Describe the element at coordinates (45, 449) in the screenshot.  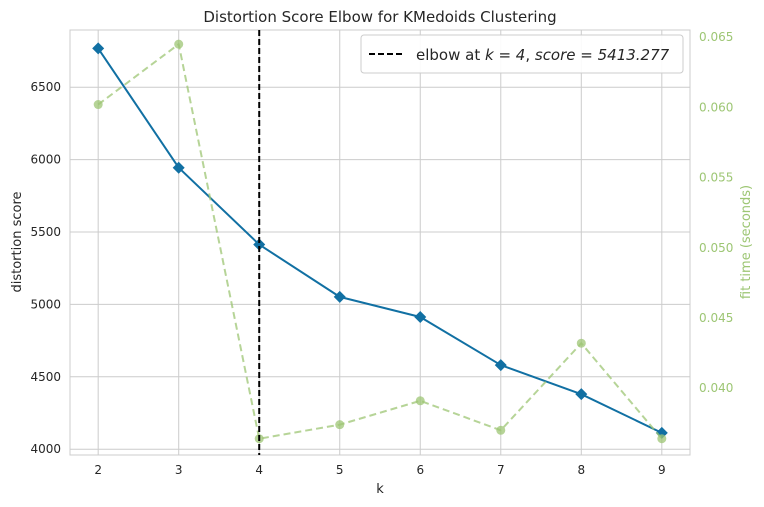
I see `y-tick-label: 4000` at that location.